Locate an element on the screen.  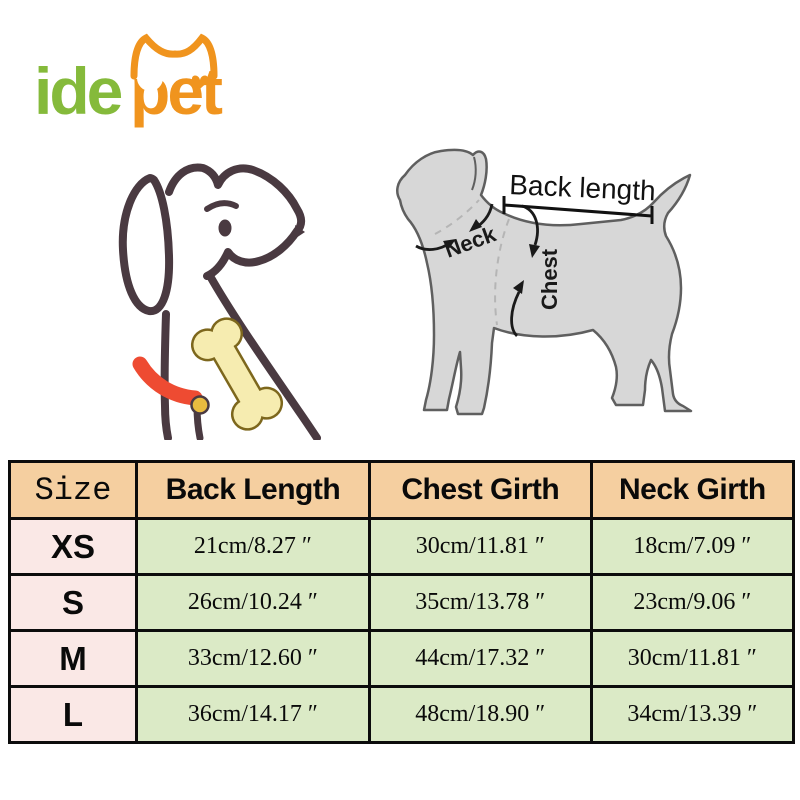
neck-girth-cell: 30cm/11.81 ″ is located at coordinates (692, 658).